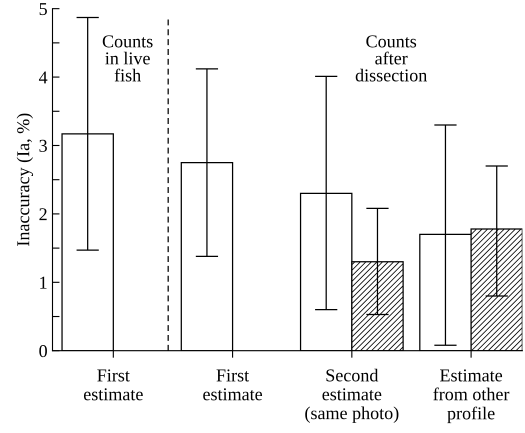 Image resolution: width=525 pixels, height=433 pixels. I want to click on y-tick-label: 5, so click(43, 9).